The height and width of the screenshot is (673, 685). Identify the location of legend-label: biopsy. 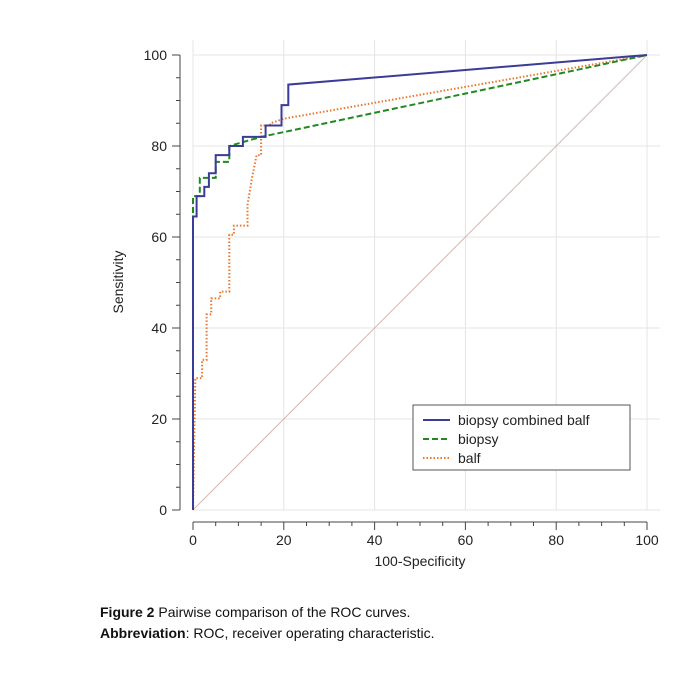
(478, 439).